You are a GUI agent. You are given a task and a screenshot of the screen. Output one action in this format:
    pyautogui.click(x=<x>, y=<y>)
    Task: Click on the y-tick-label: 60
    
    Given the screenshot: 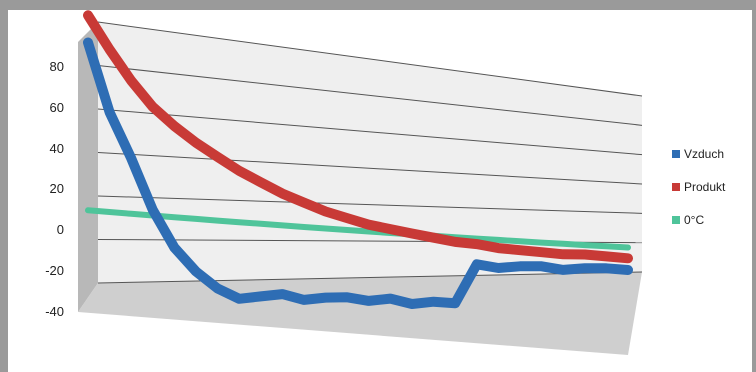 What is the action you would take?
    pyautogui.click(x=57, y=107)
    